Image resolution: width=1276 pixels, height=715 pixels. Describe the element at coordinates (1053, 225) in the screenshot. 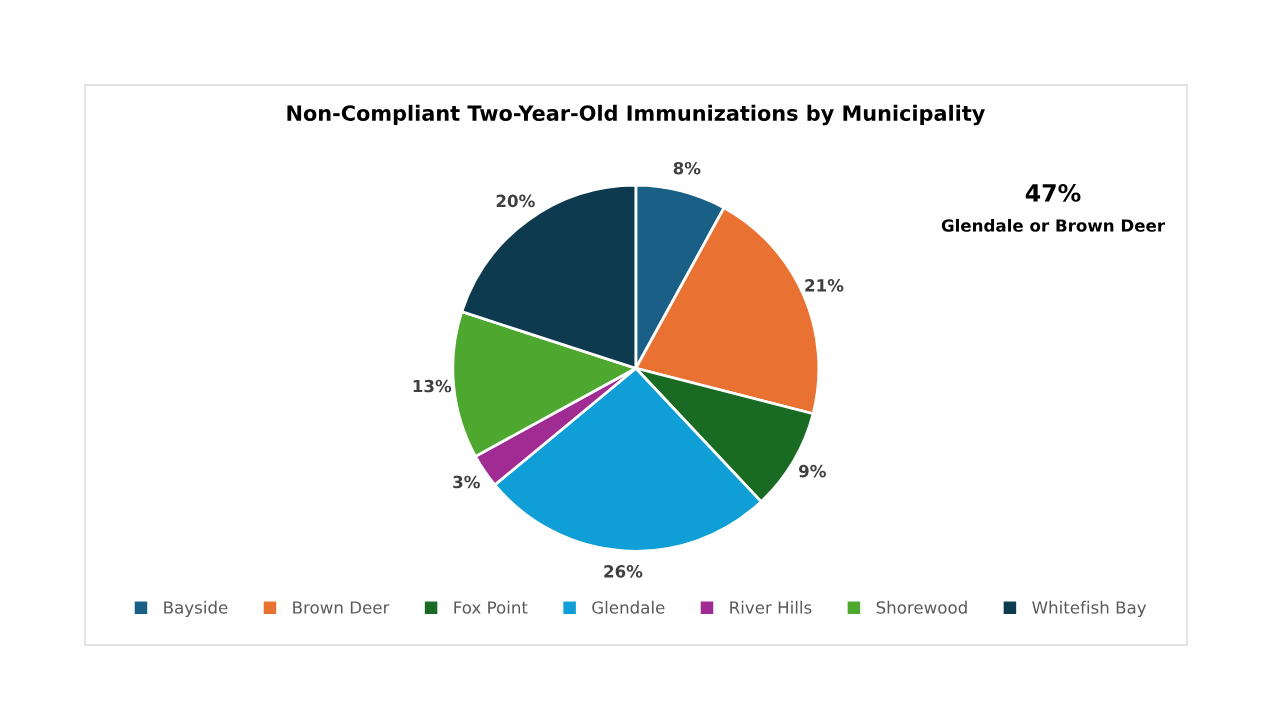

I see `text: Glendale or Brown Deer` at that location.